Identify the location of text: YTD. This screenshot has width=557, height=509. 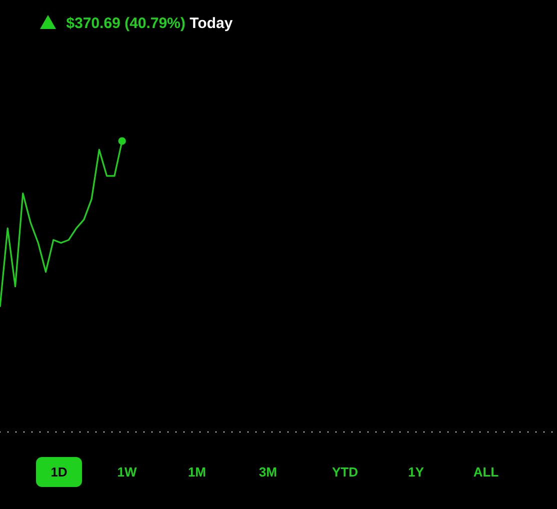
(345, 472).